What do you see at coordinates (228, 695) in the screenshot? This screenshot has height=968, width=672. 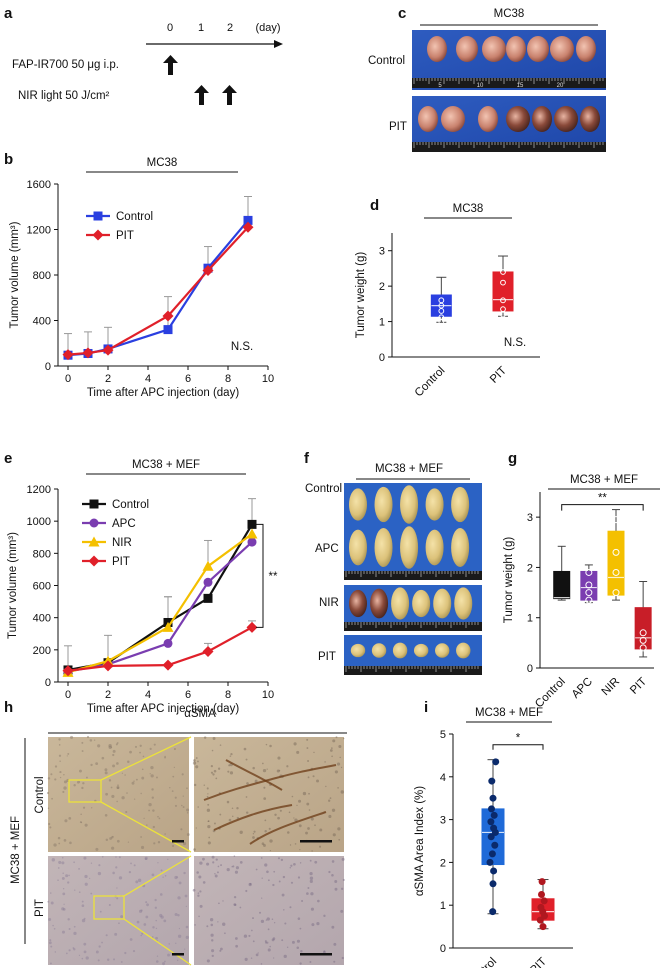 I see `x-tick-label: 8` at bounding box center [228, 695].